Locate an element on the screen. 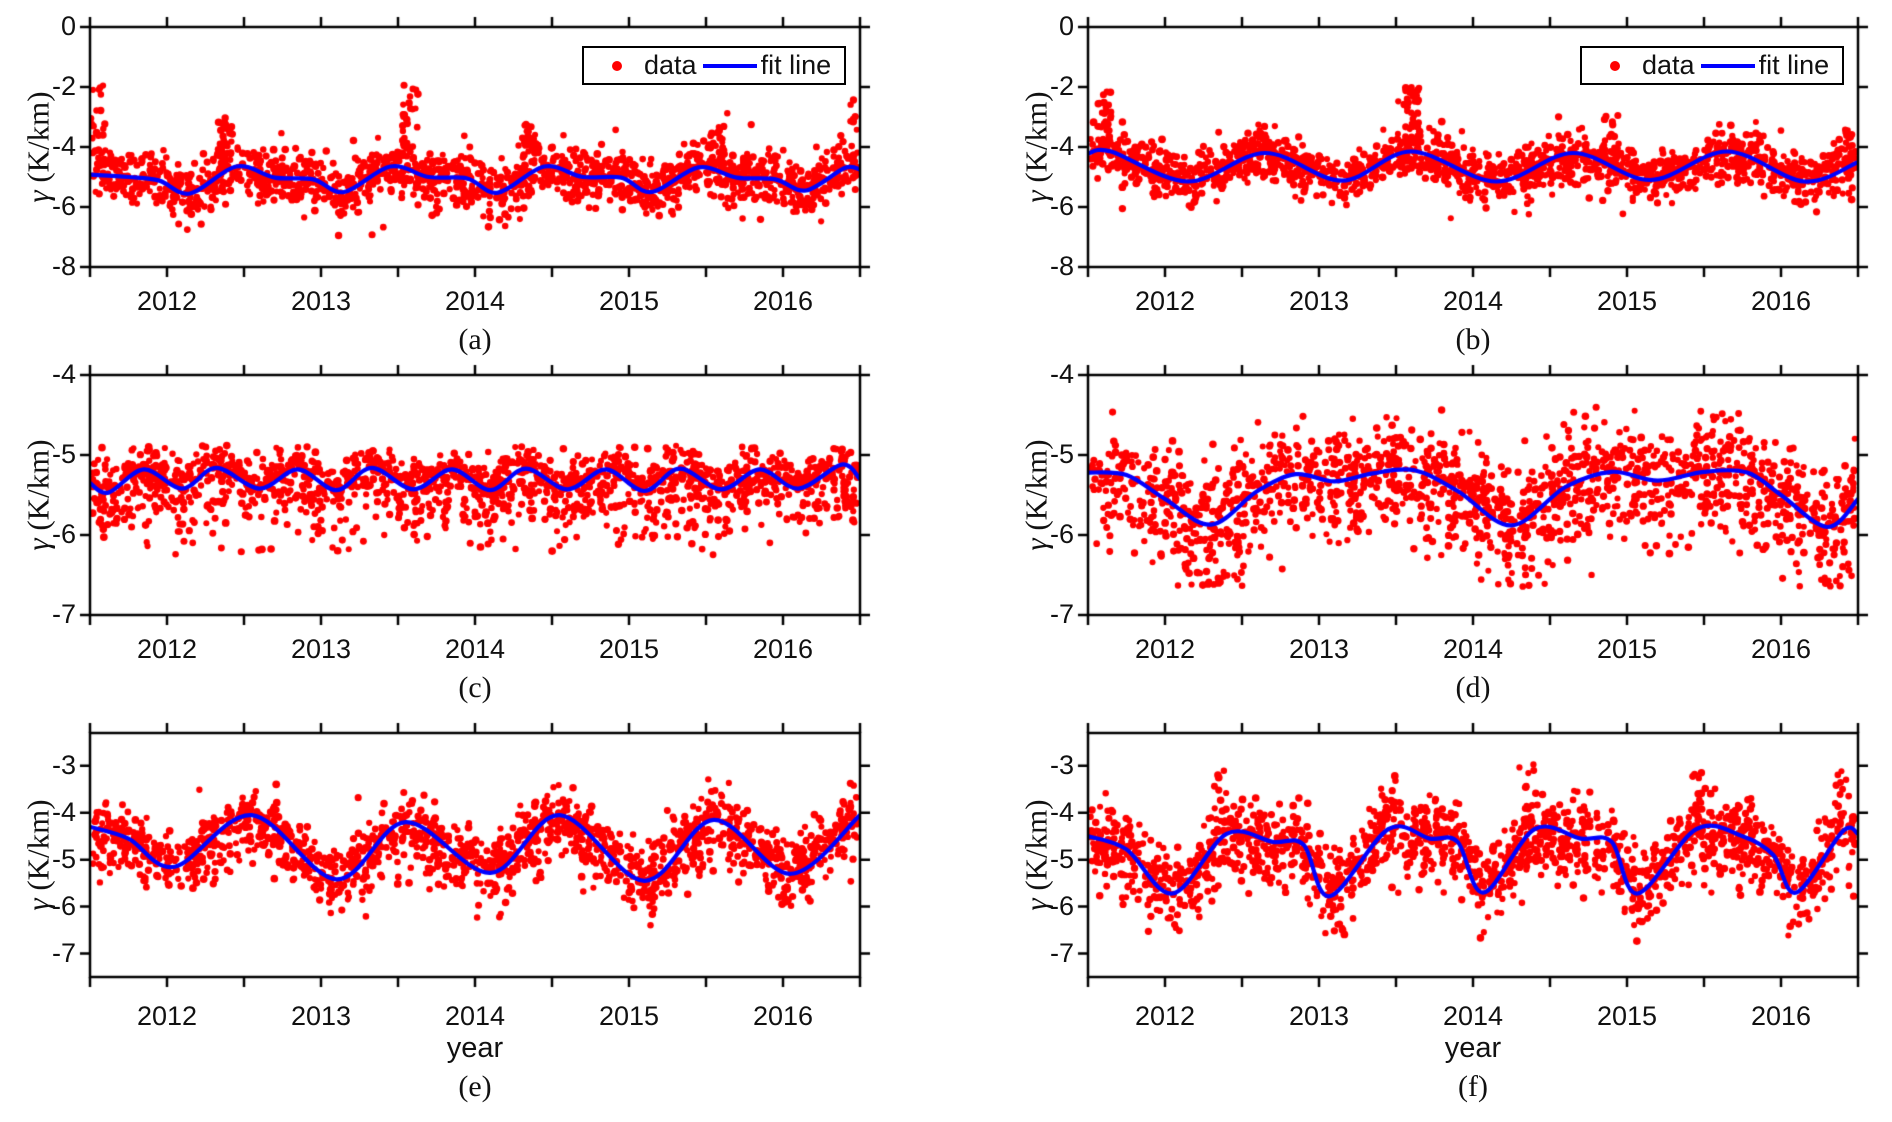 The image size is (1892, 1122). panel-label-c: (c) is located at coordinates (475, 687).